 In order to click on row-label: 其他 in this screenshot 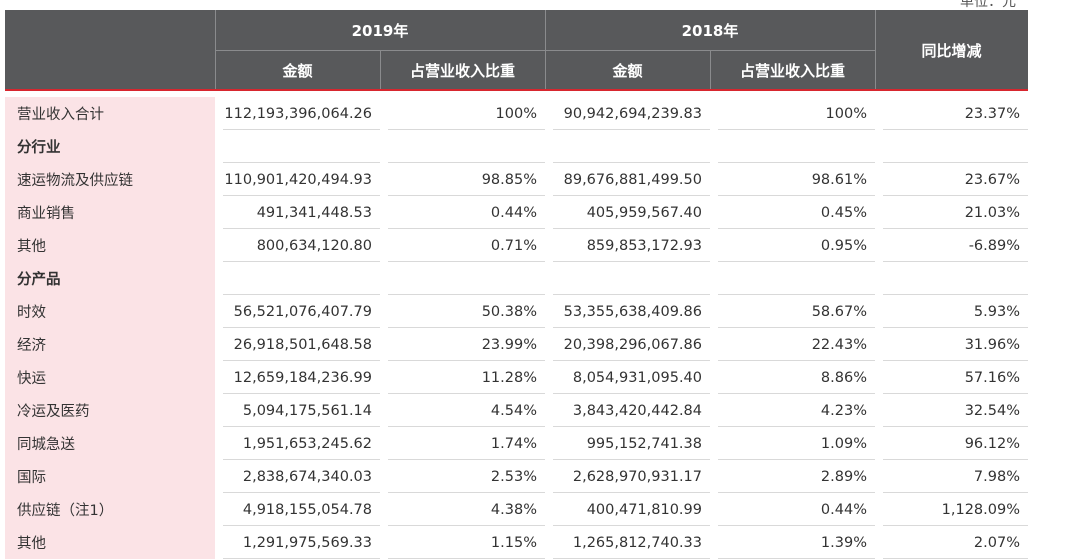, I will do `click(110, 542)`.